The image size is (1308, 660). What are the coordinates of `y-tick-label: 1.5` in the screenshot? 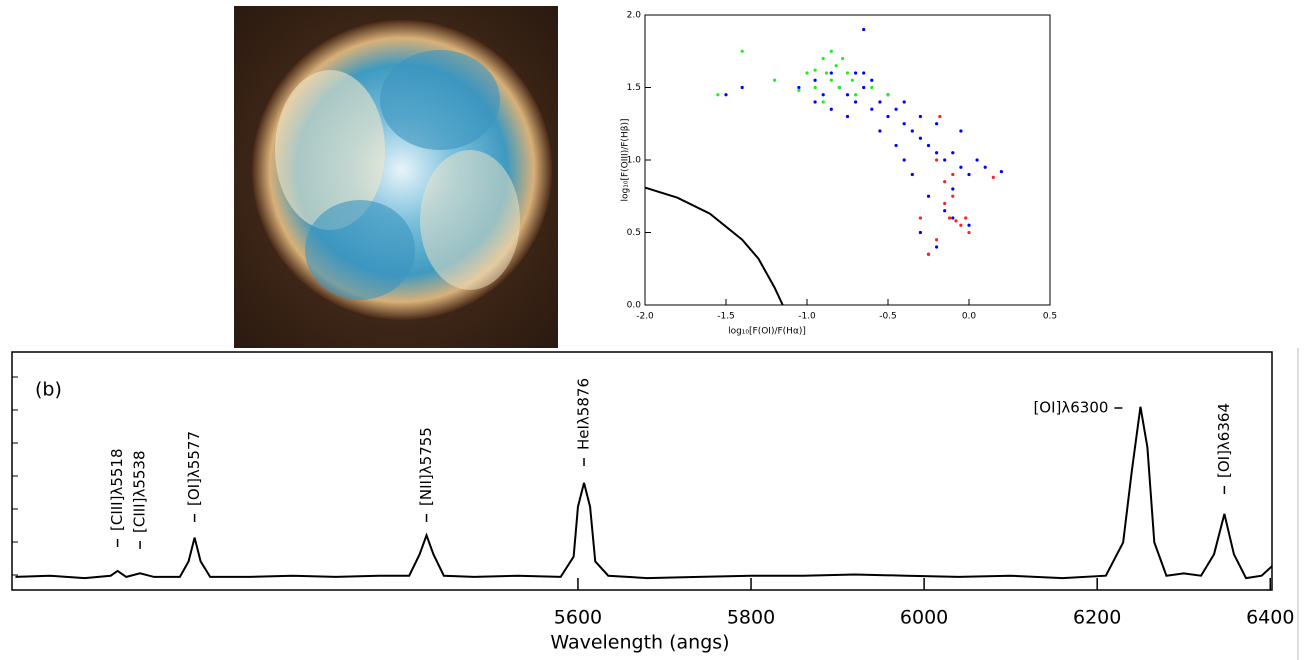 It's located at (634, 88).